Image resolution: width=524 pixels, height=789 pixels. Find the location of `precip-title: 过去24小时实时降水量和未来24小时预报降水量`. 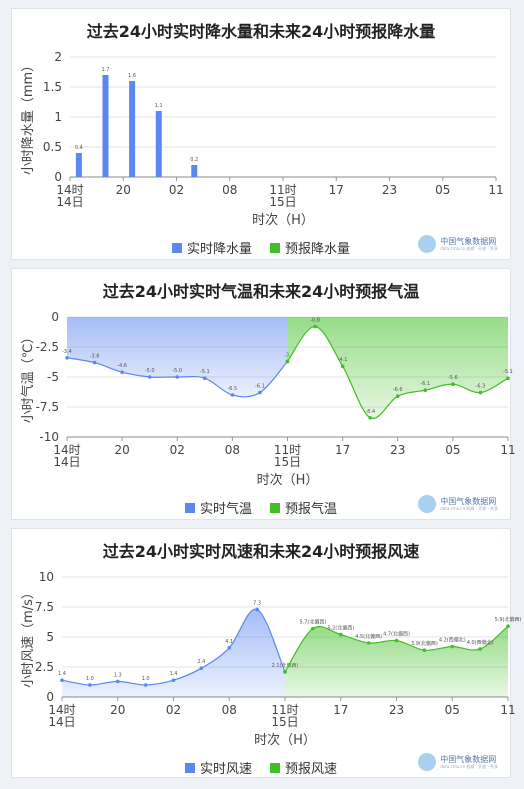

precip-title: 过去24小时实时降水量和未来24小时预报降水量 is located at coordinates (261, 31).